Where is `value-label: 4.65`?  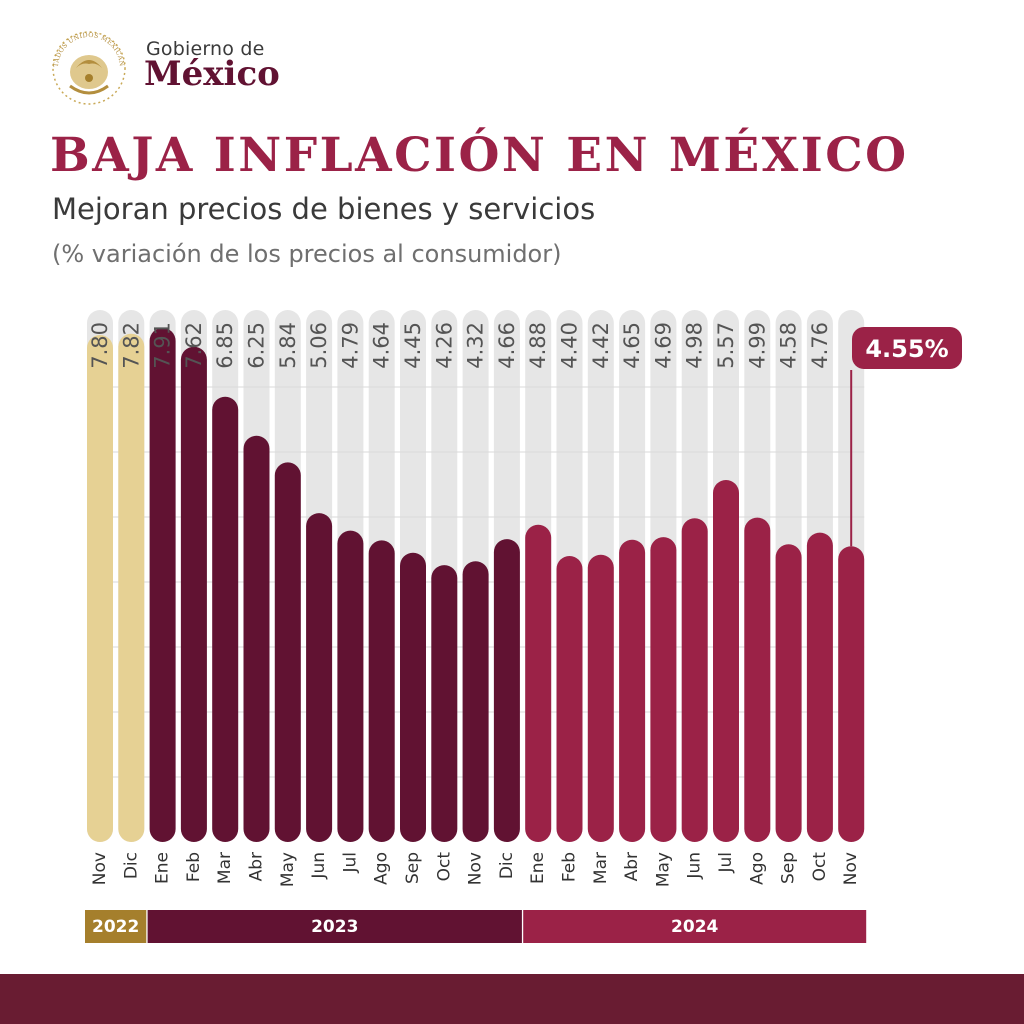
value-label: 4.65 is located at coordinates (632, 345).